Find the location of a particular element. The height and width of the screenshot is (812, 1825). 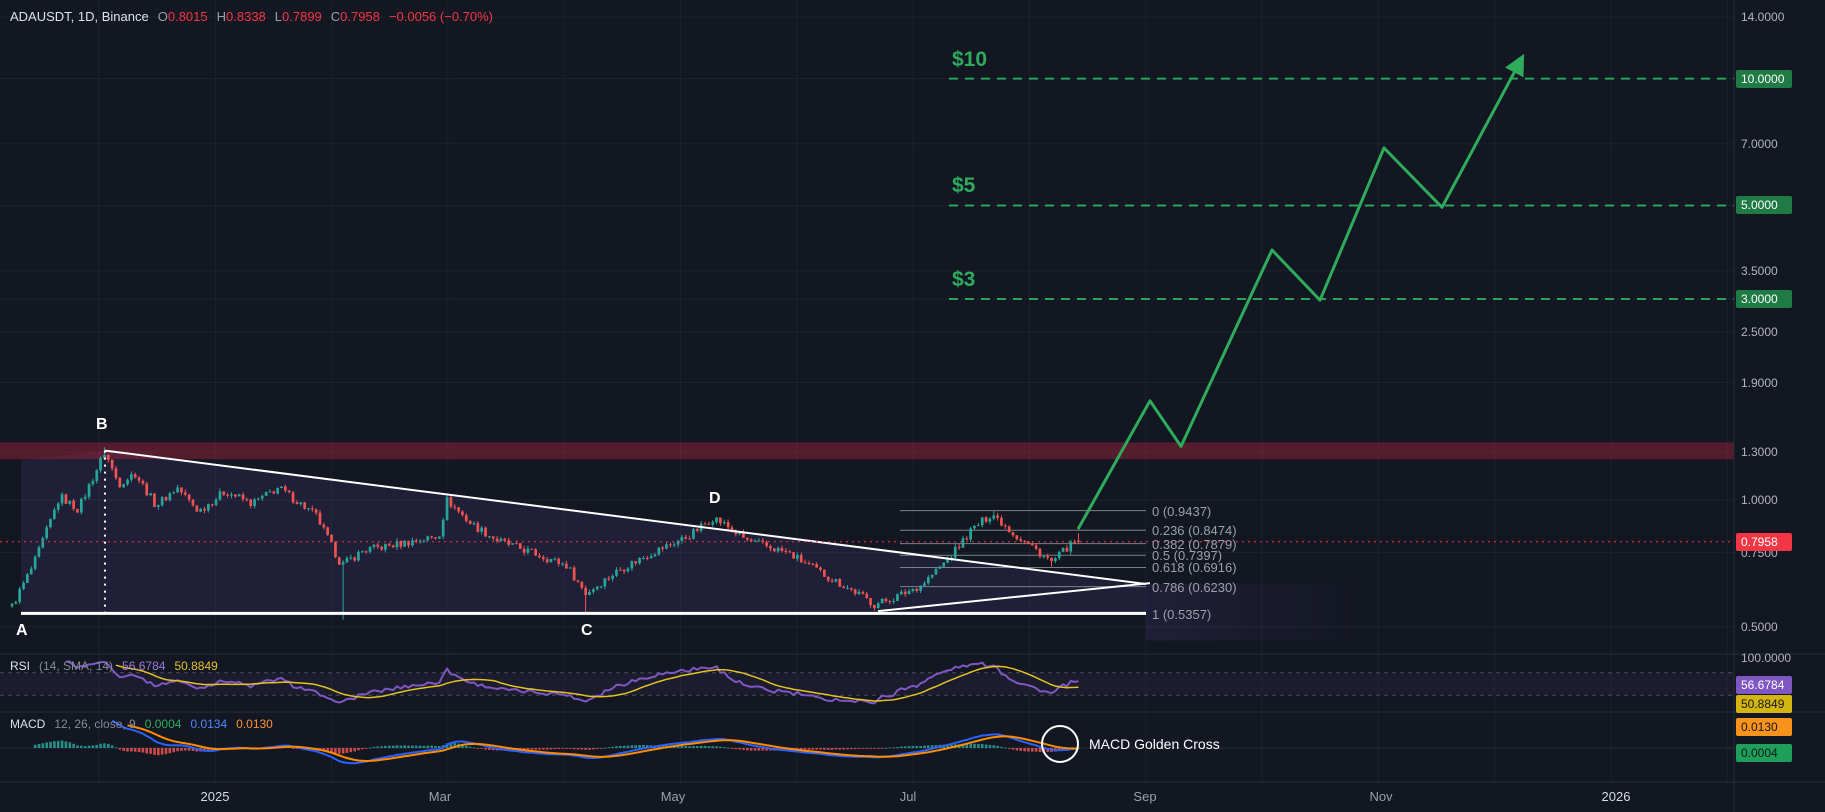

fib-level-label: 0.382 (0.7879) is located at coordinates (1194, 544).